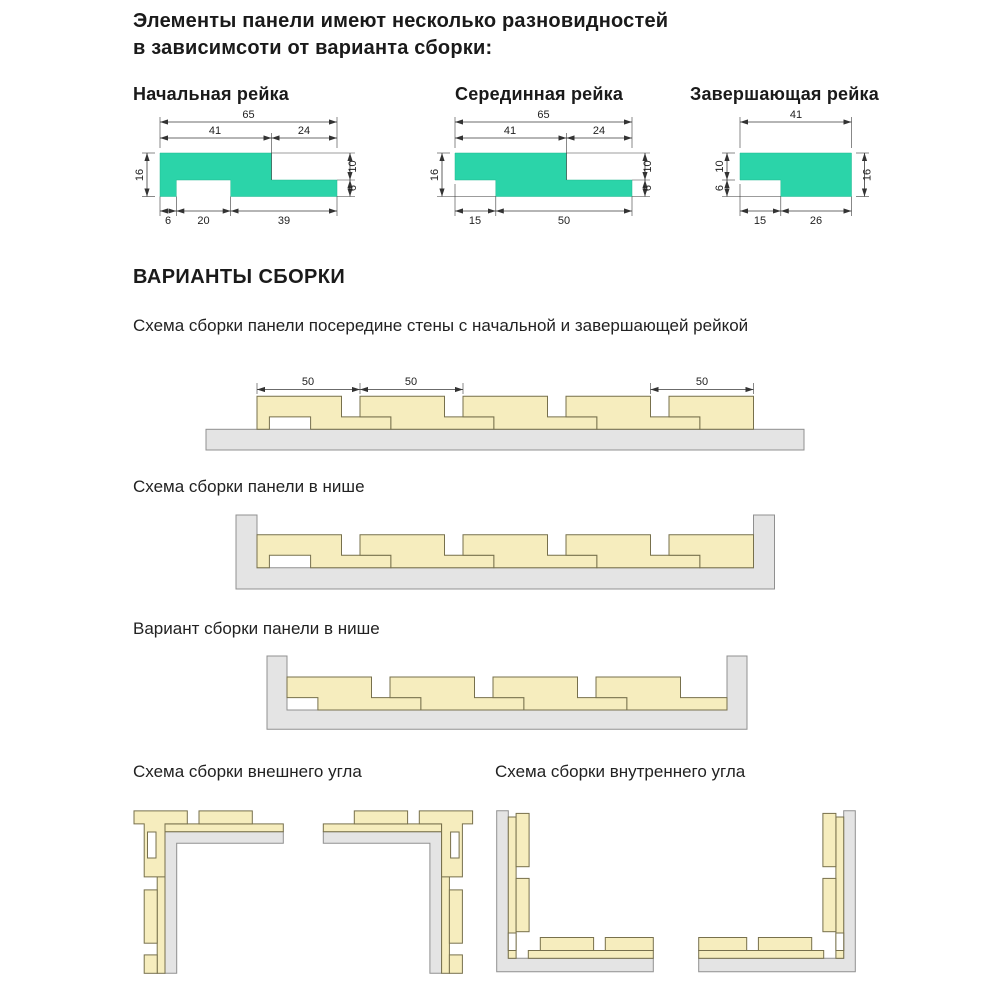 The width and height of the screenshot is (1000, 1000). What do you see at coordinates (575, 891) in the screenshot?
I see `internal-corner-piece` at bounding box center [575, 891].